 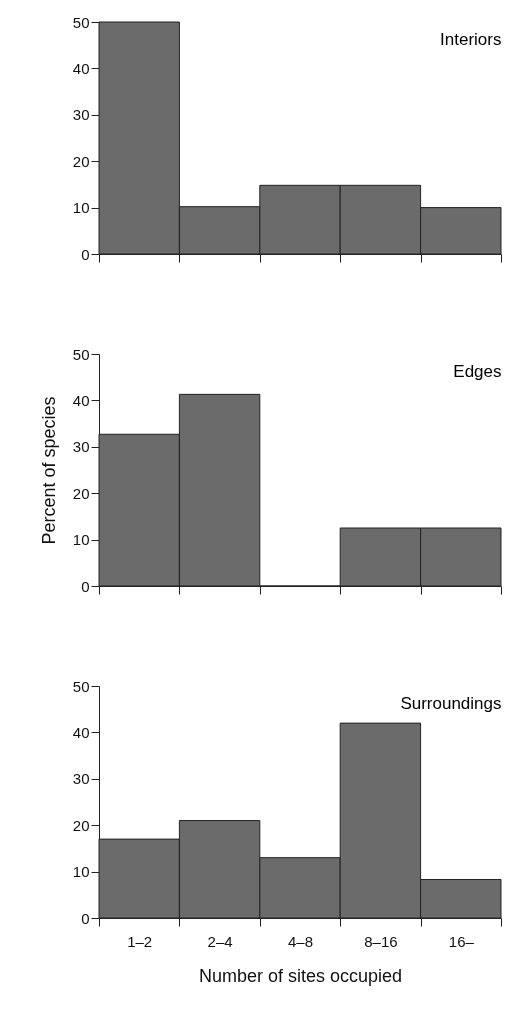 What do you see at coordinates (220, 941) in the screenshot?
I see `x-tick-label: 2–4` at bounding box center [220, 941].